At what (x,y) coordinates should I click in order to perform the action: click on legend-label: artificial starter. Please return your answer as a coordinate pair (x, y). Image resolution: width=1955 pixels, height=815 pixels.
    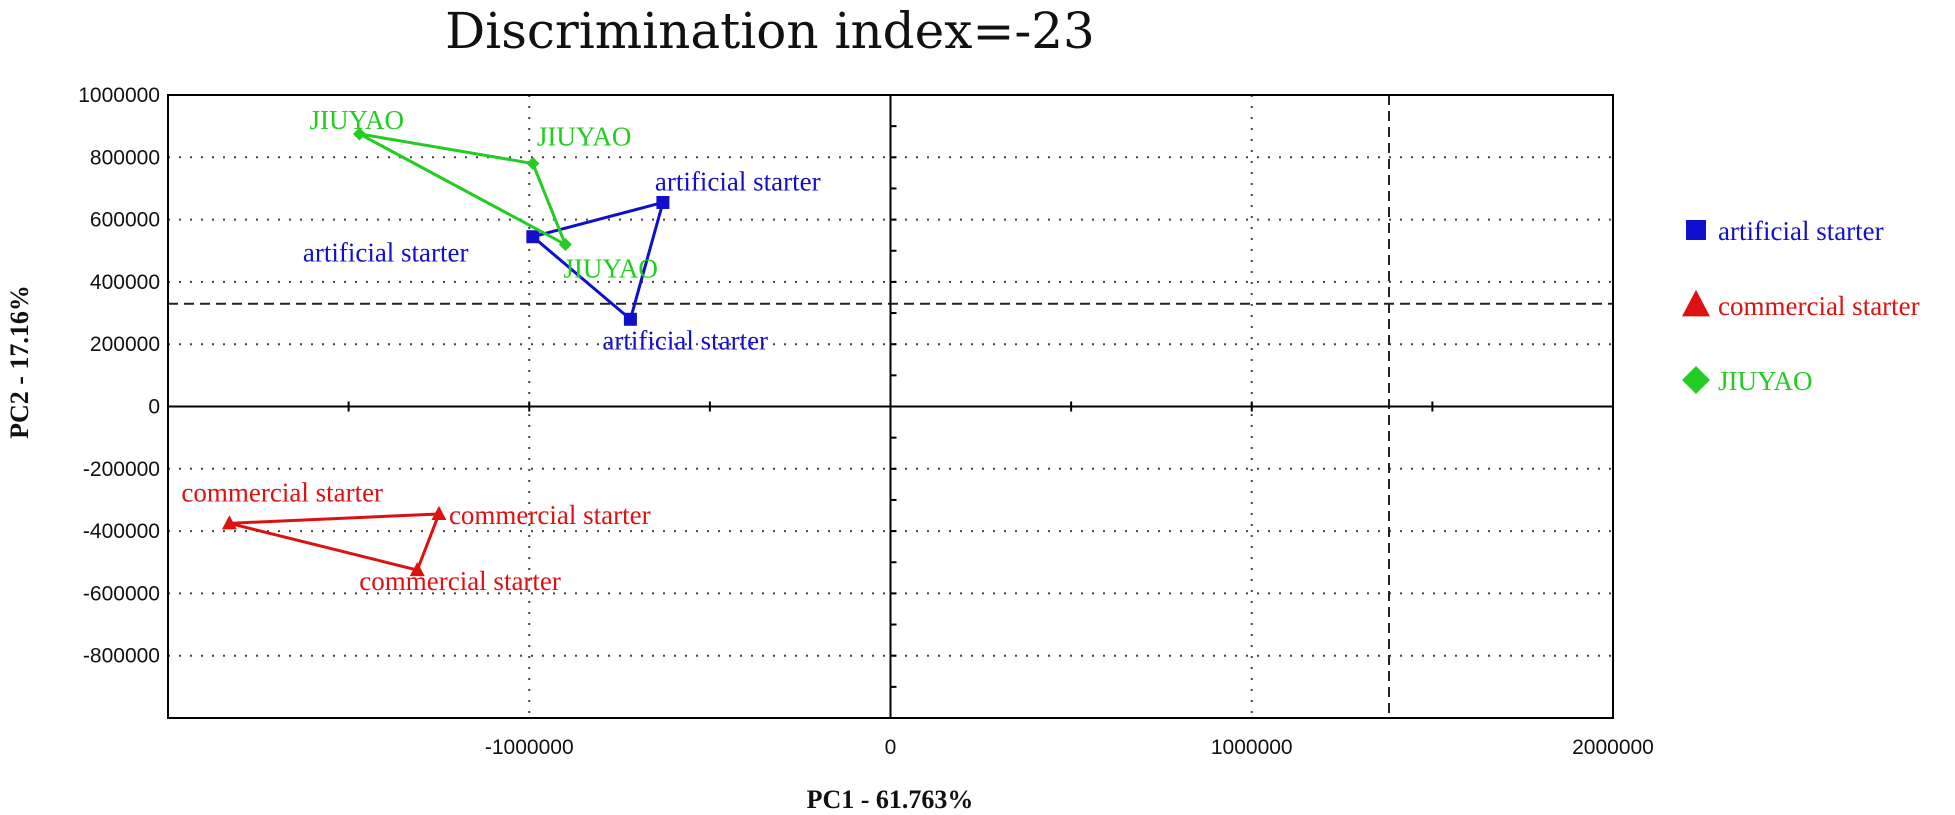
    Looking at the image, I should click on (1801, 231).